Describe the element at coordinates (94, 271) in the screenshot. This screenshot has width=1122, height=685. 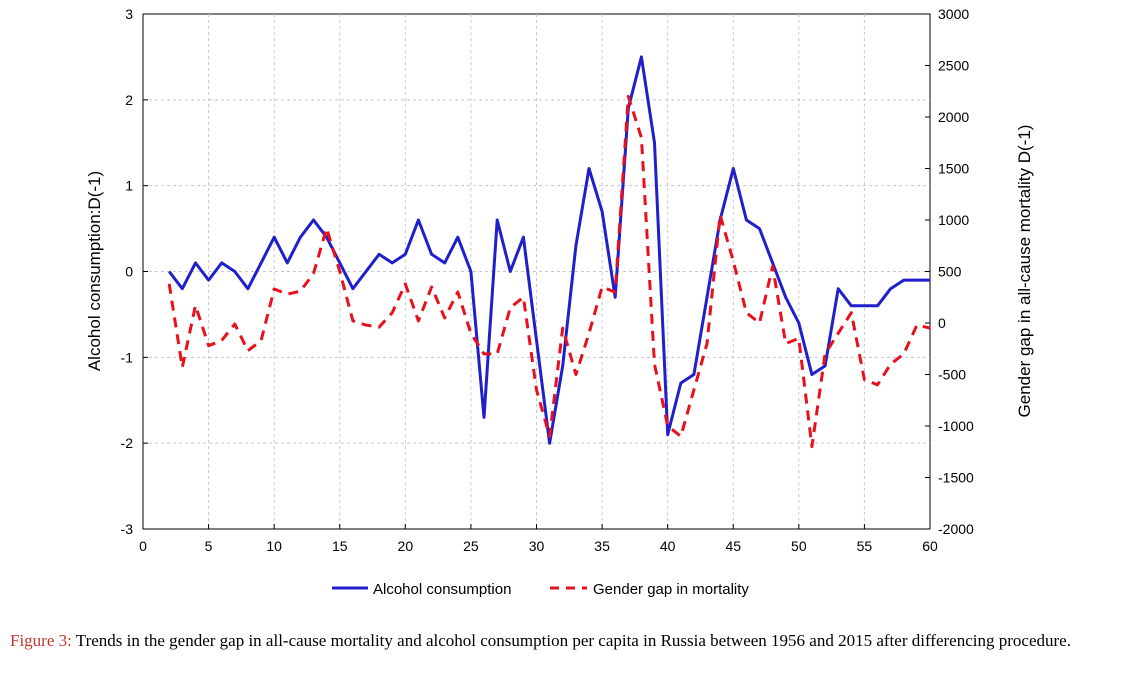
I see `left-axis-title: Alcohol consumption:D(-1)` at that location.